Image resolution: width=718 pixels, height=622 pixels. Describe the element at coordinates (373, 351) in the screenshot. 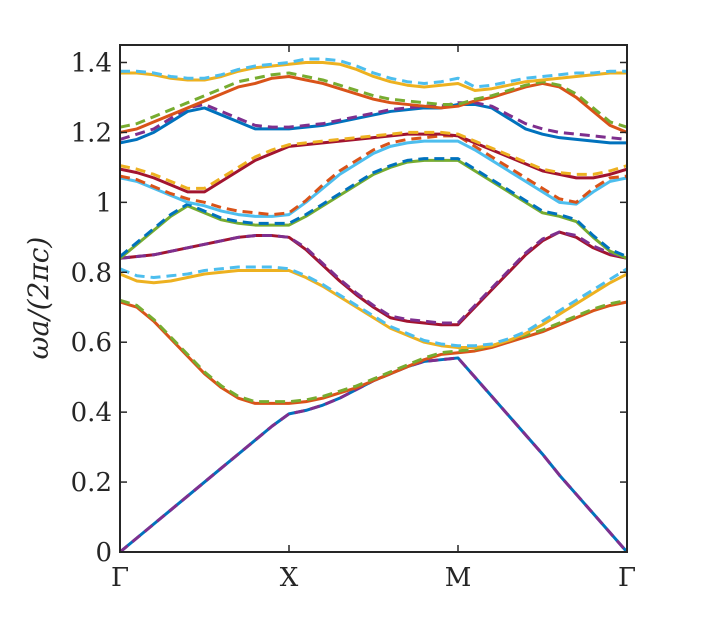

I see `series-line-4-dashed` at that location.